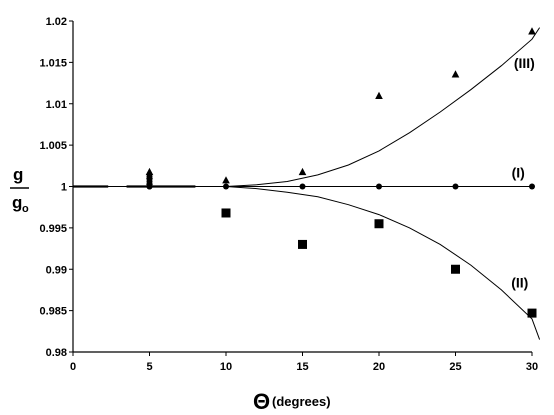 The image size is (554, 415). What do you see at coordinates (56, 187) in the screenshot?
I see `y-axis-ticks: 0.98 0.985 0.99 0.995 1 1.005 1.01 1.015 1.02` at bounding box center [56, 187].